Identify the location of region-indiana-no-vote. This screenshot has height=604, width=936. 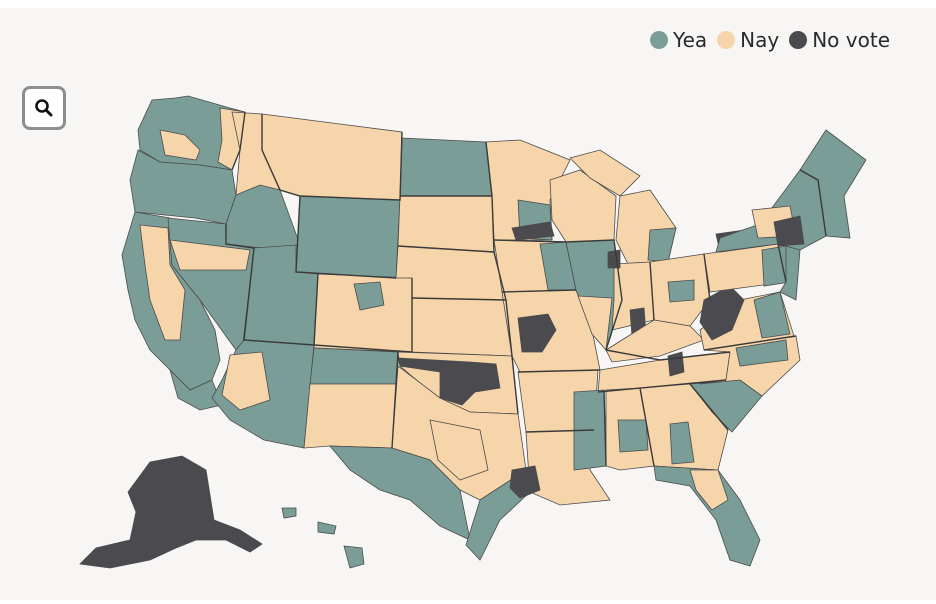
(614, 259).